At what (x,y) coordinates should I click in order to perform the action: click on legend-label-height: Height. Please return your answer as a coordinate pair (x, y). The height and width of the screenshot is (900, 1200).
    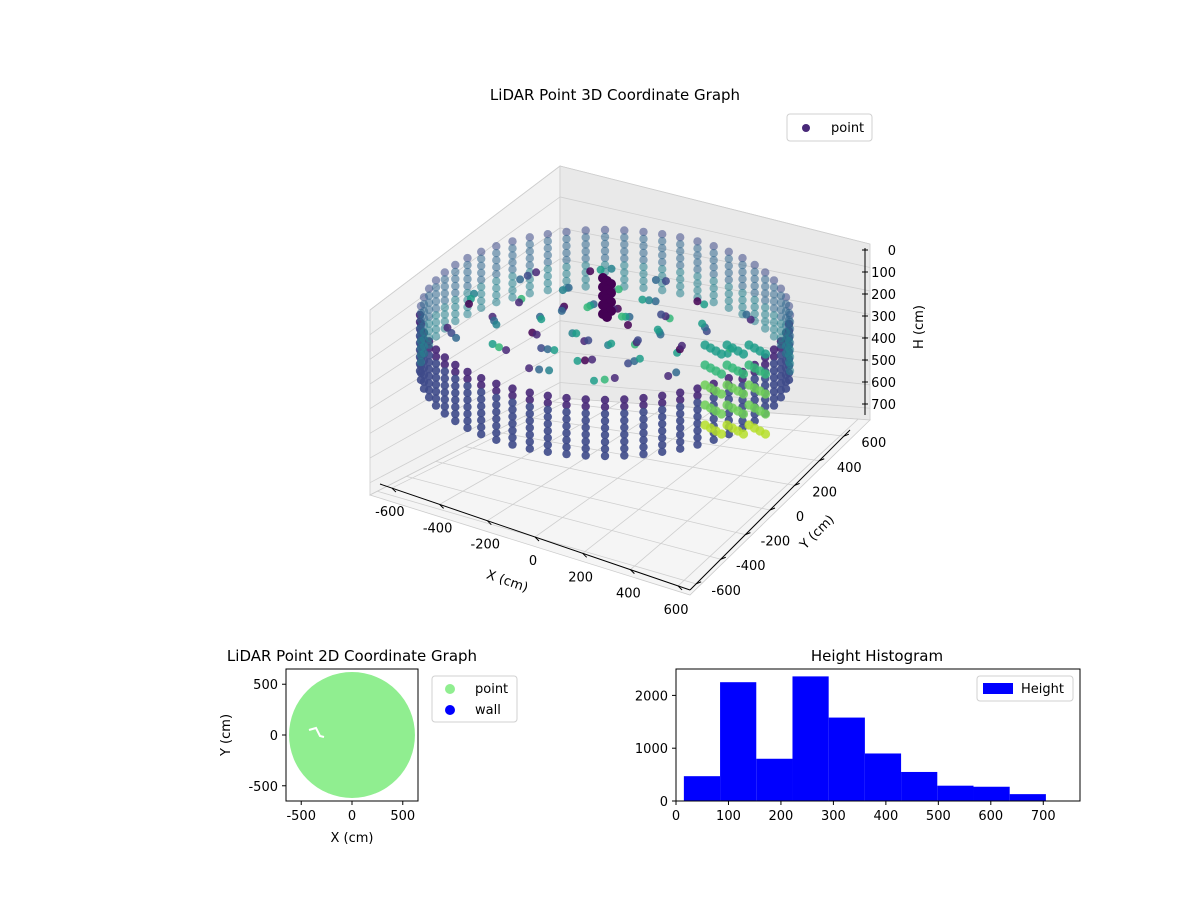
    Looking at the image, I should click on (1042, 689).